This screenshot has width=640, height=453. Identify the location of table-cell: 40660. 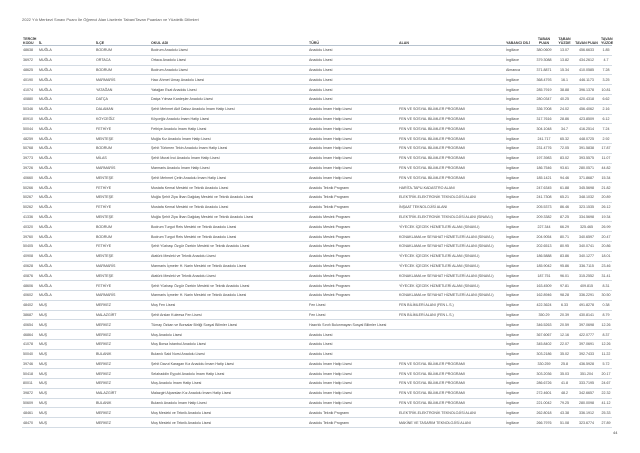
(30, 178).